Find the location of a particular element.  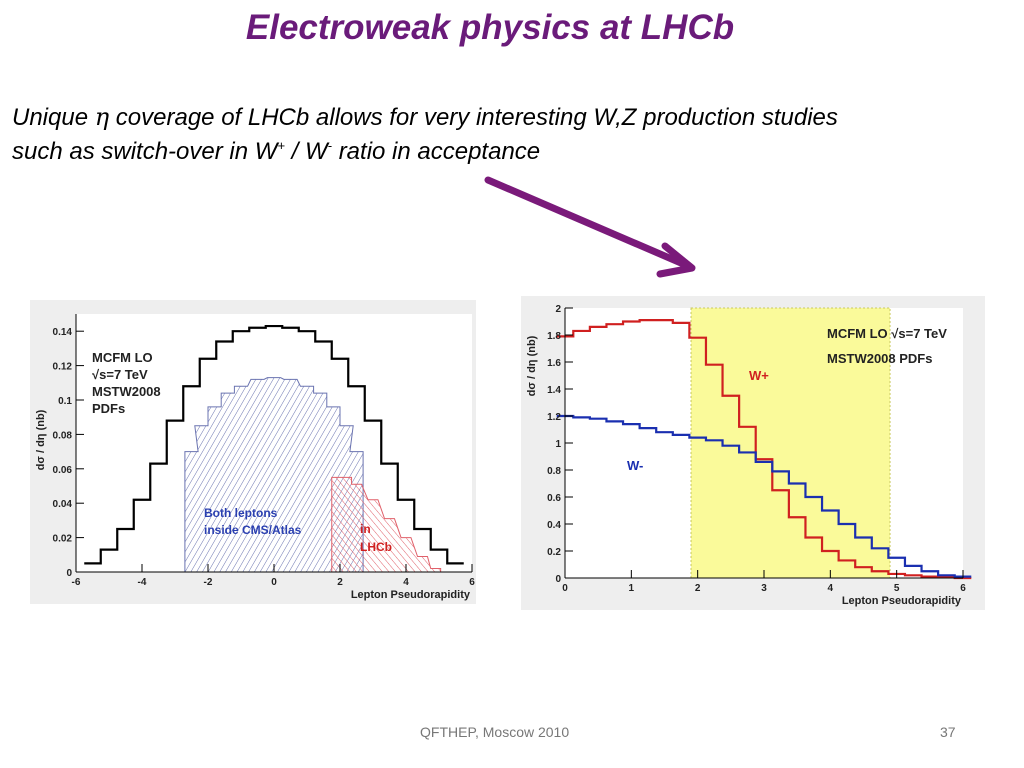

cms-atlas-acceptance-area is located at coordinates (274, 475).